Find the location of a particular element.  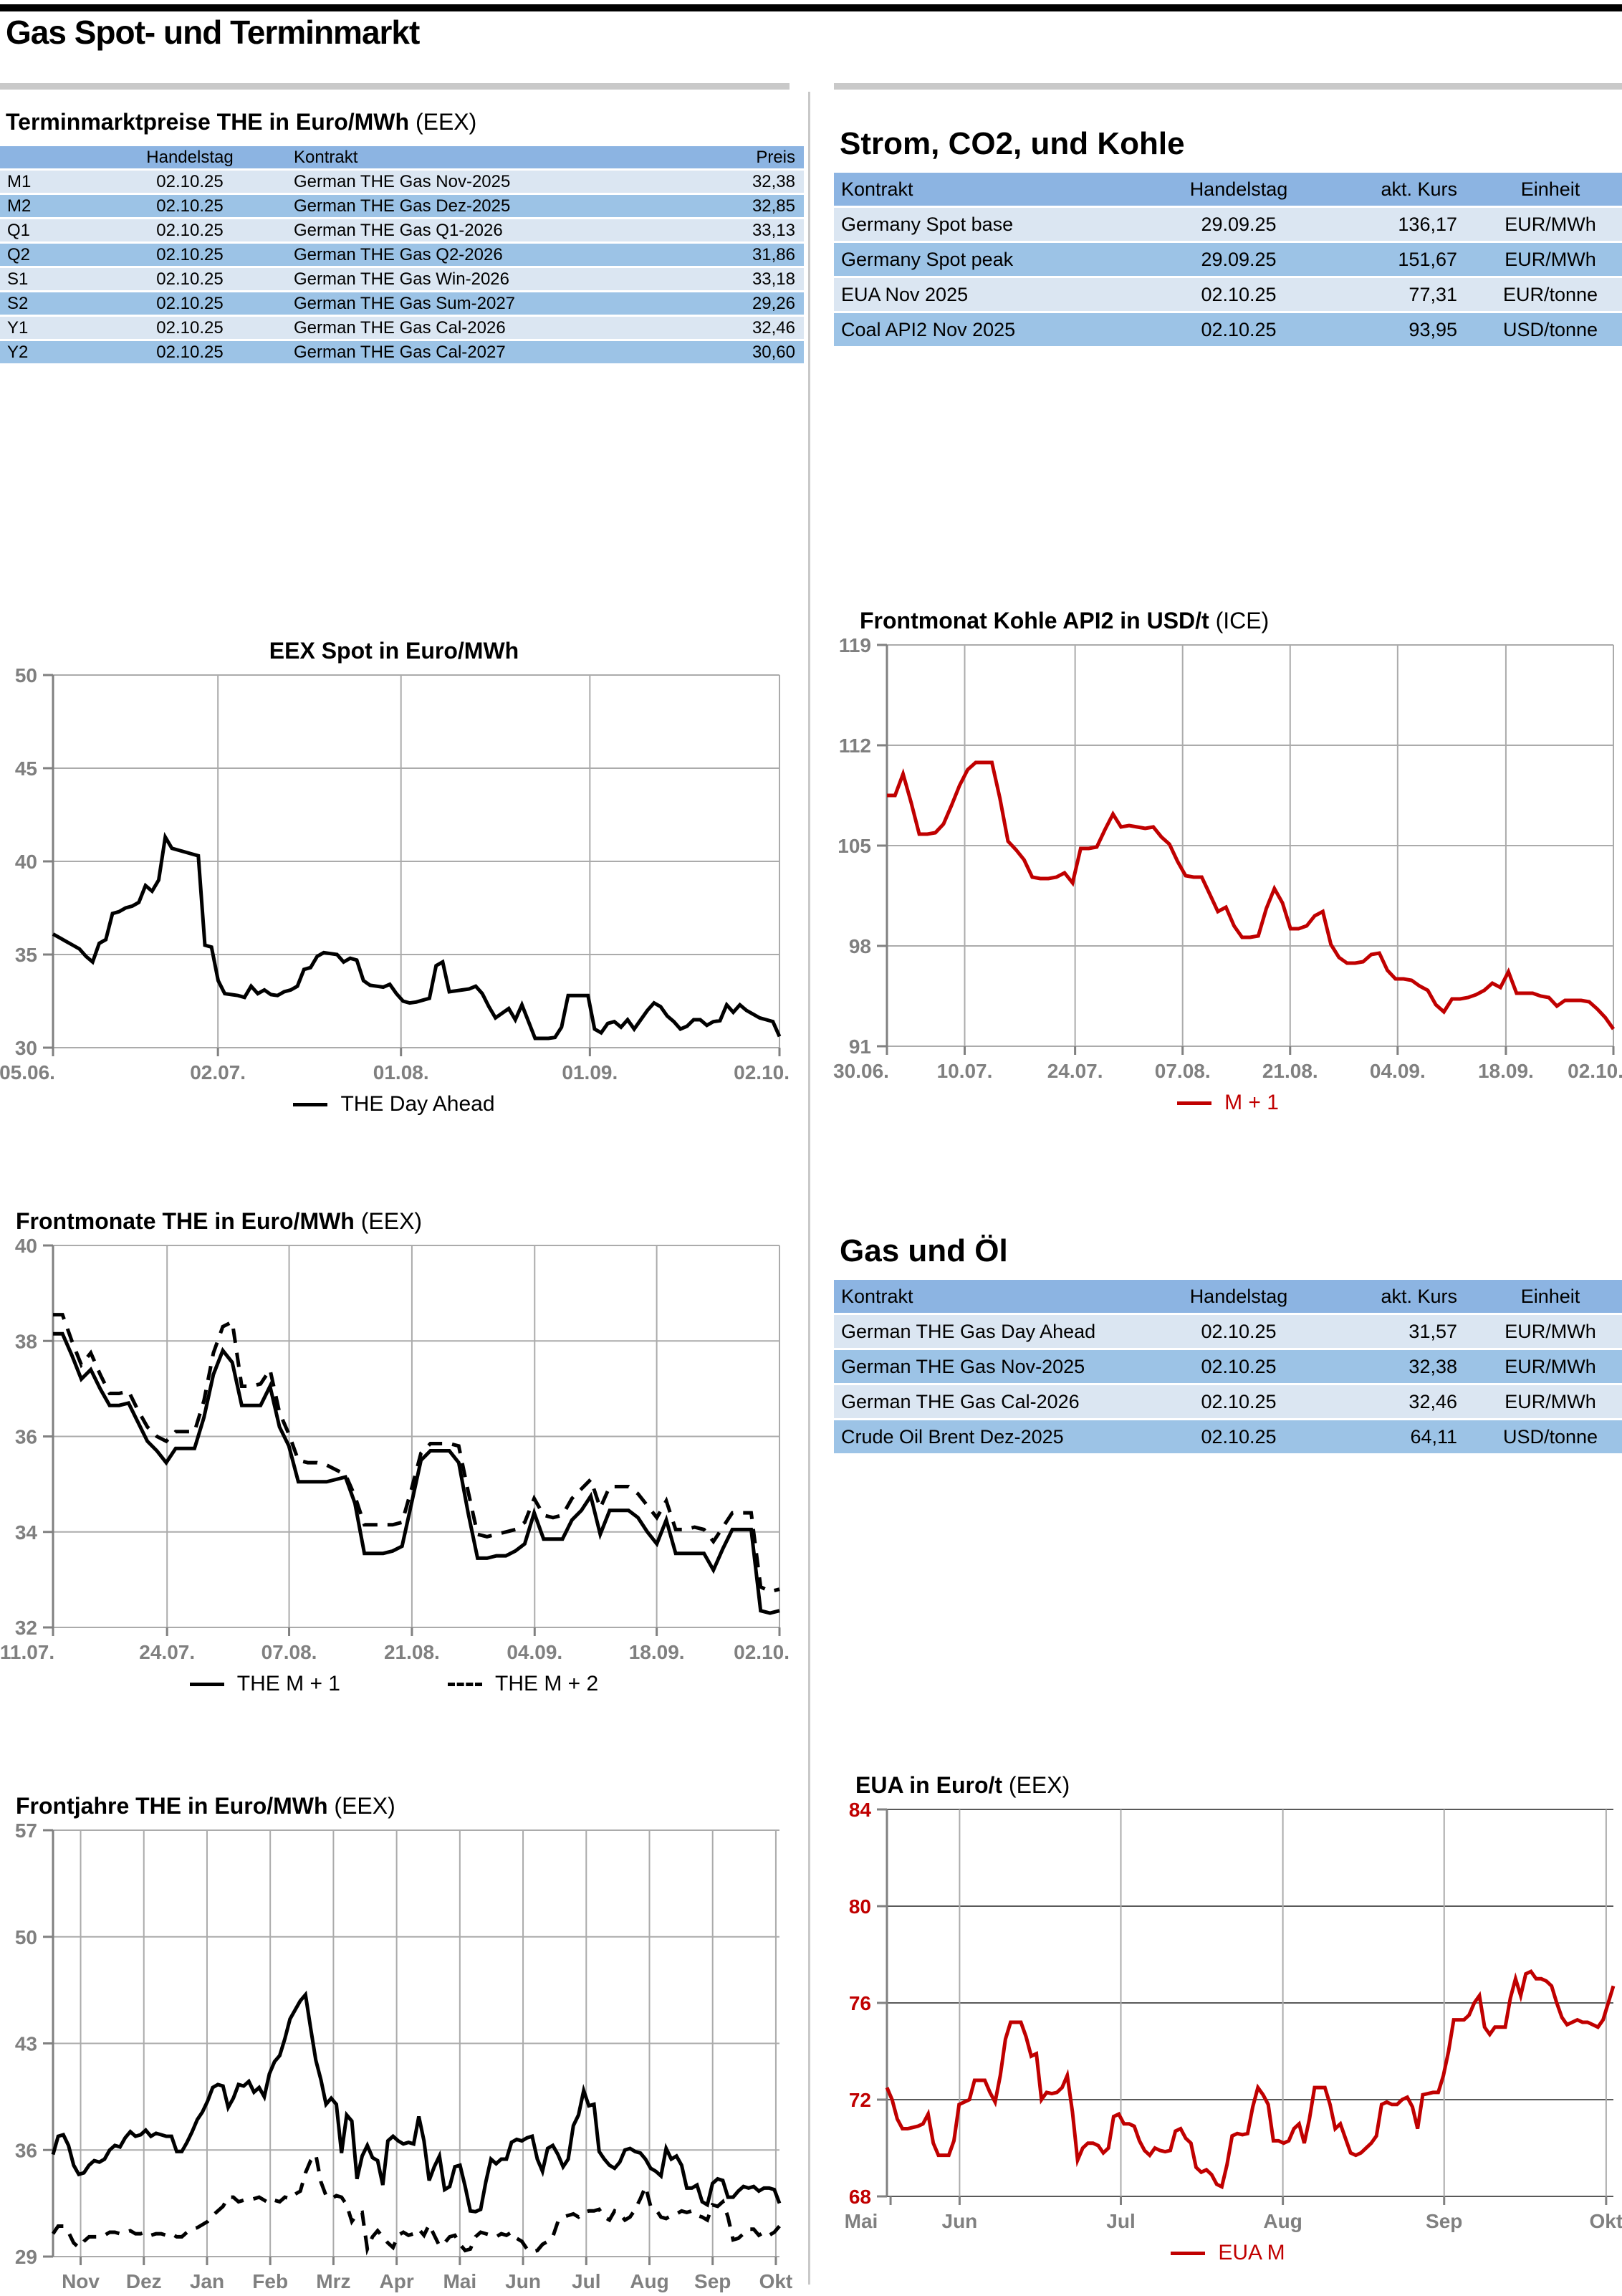

eua-legend: EUA M is located at coordinates (1228, 2253).